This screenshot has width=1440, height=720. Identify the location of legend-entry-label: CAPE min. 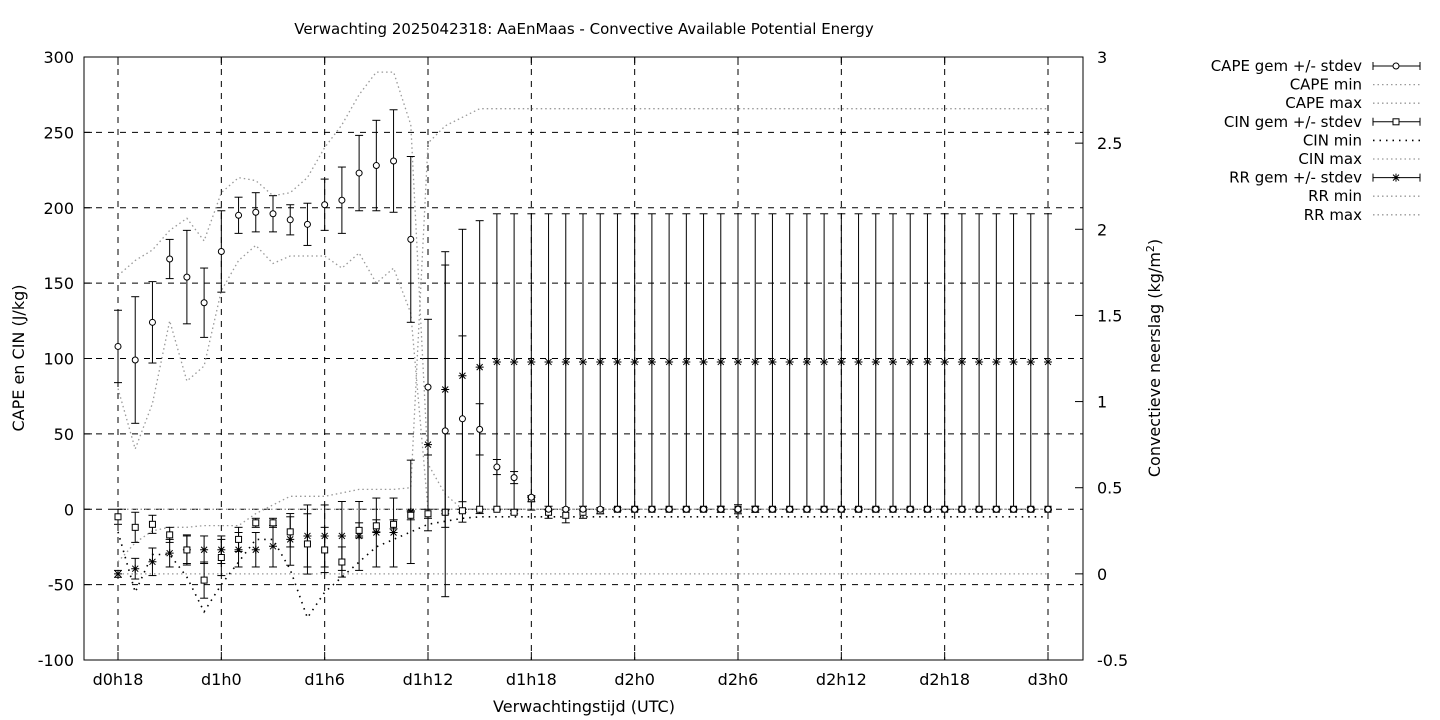
(1326, 85).